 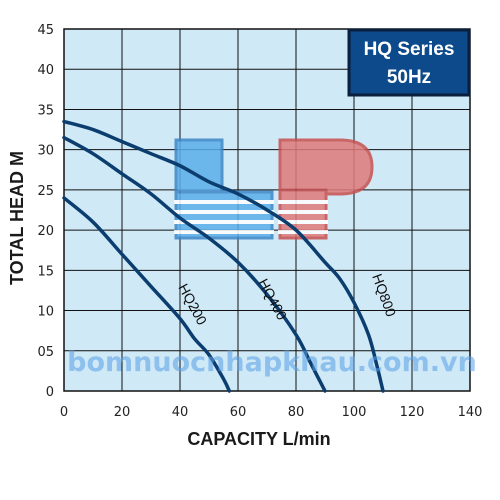 What do you see at coordinates (64, 412) in the screenshot?
I see `x-tick-label: 0` at bounding box center [64, 412].